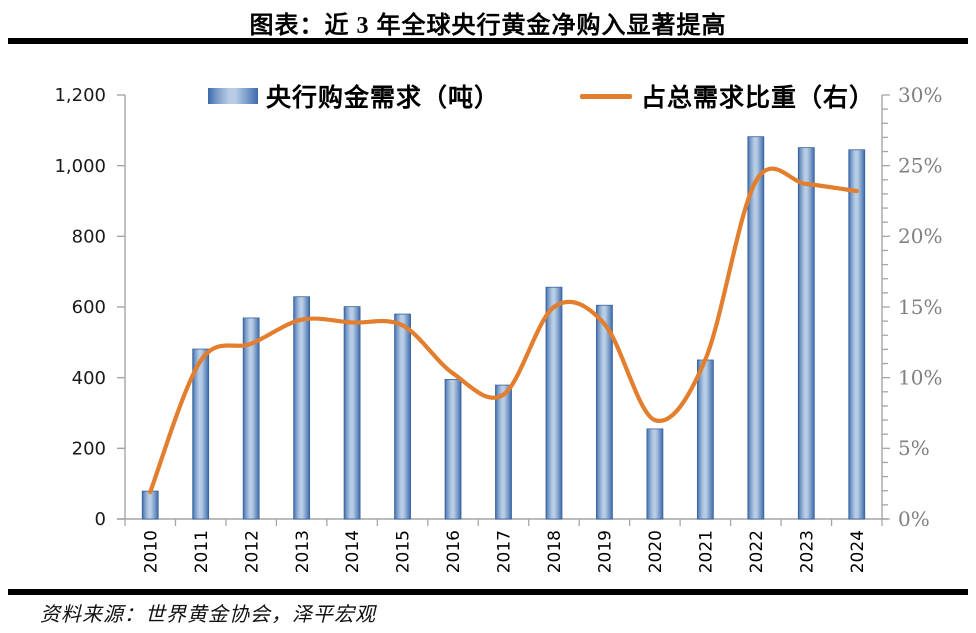  I want to click on line-series-swatch-icon, so click(606, 96).